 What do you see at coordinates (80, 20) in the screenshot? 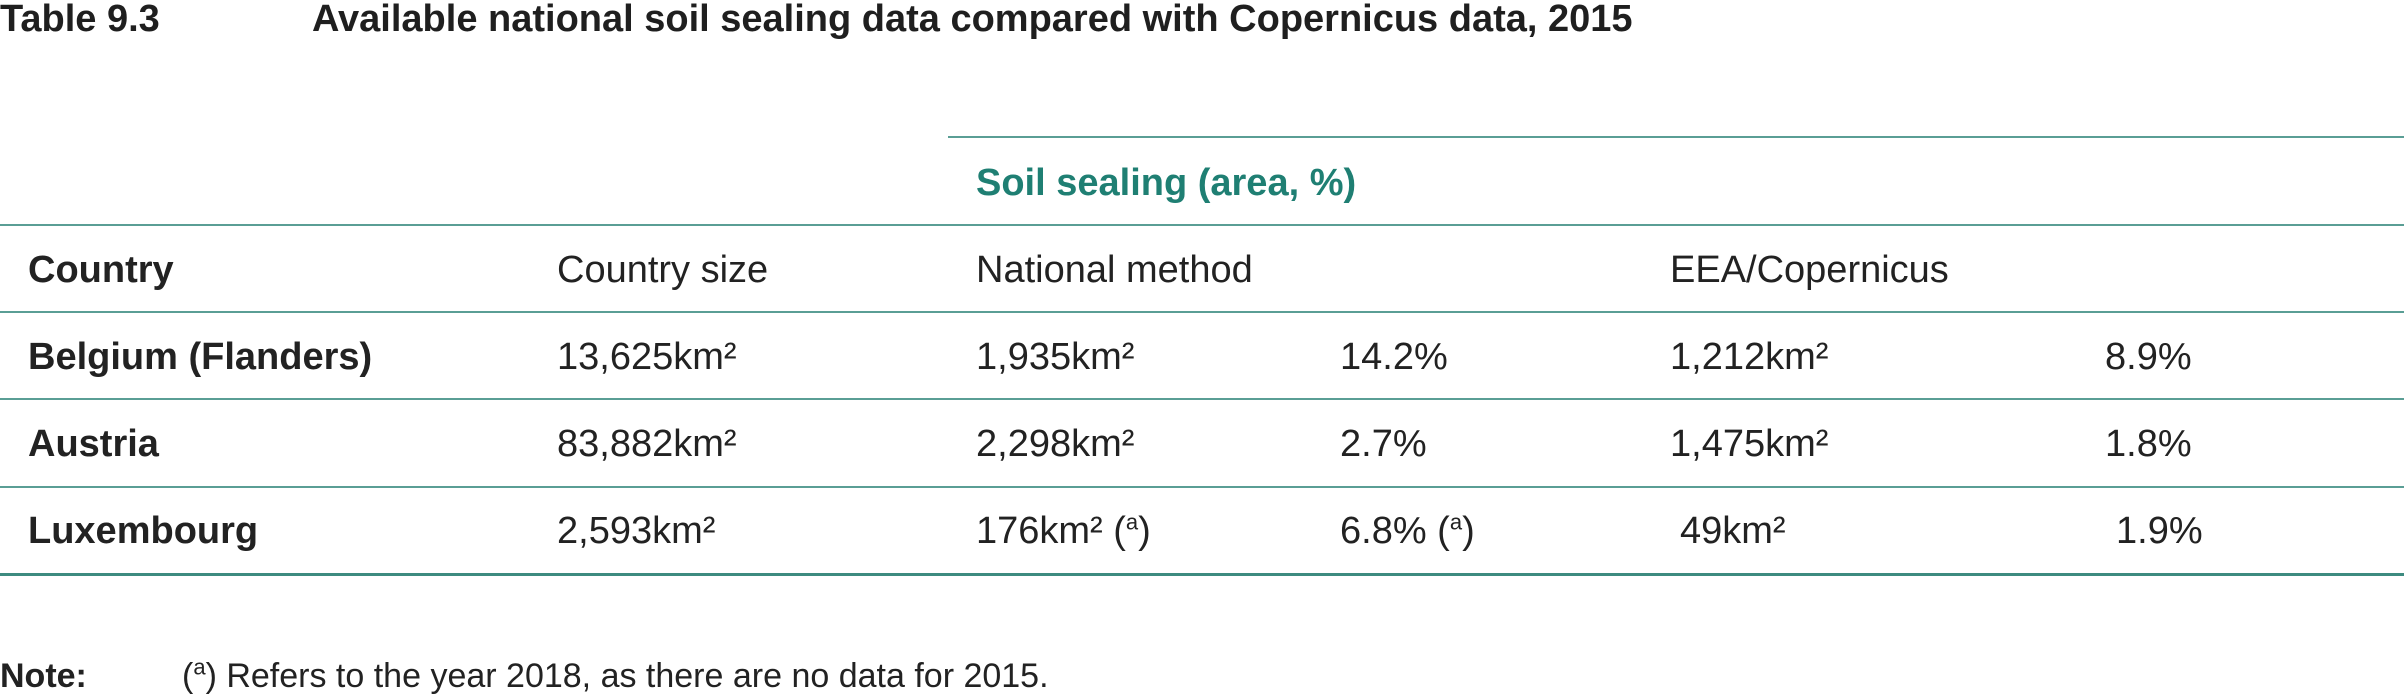
I see `table-number: Table 9.3` at bounding box center [80, 20].